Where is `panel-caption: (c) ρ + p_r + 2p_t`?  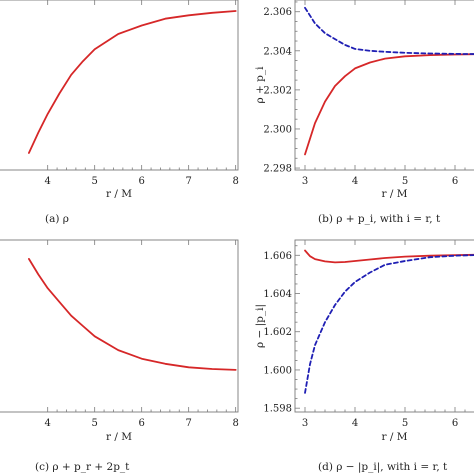
panel-caption: (c) ρ + p_r + 2p_t is located at coordinates (82, 467).